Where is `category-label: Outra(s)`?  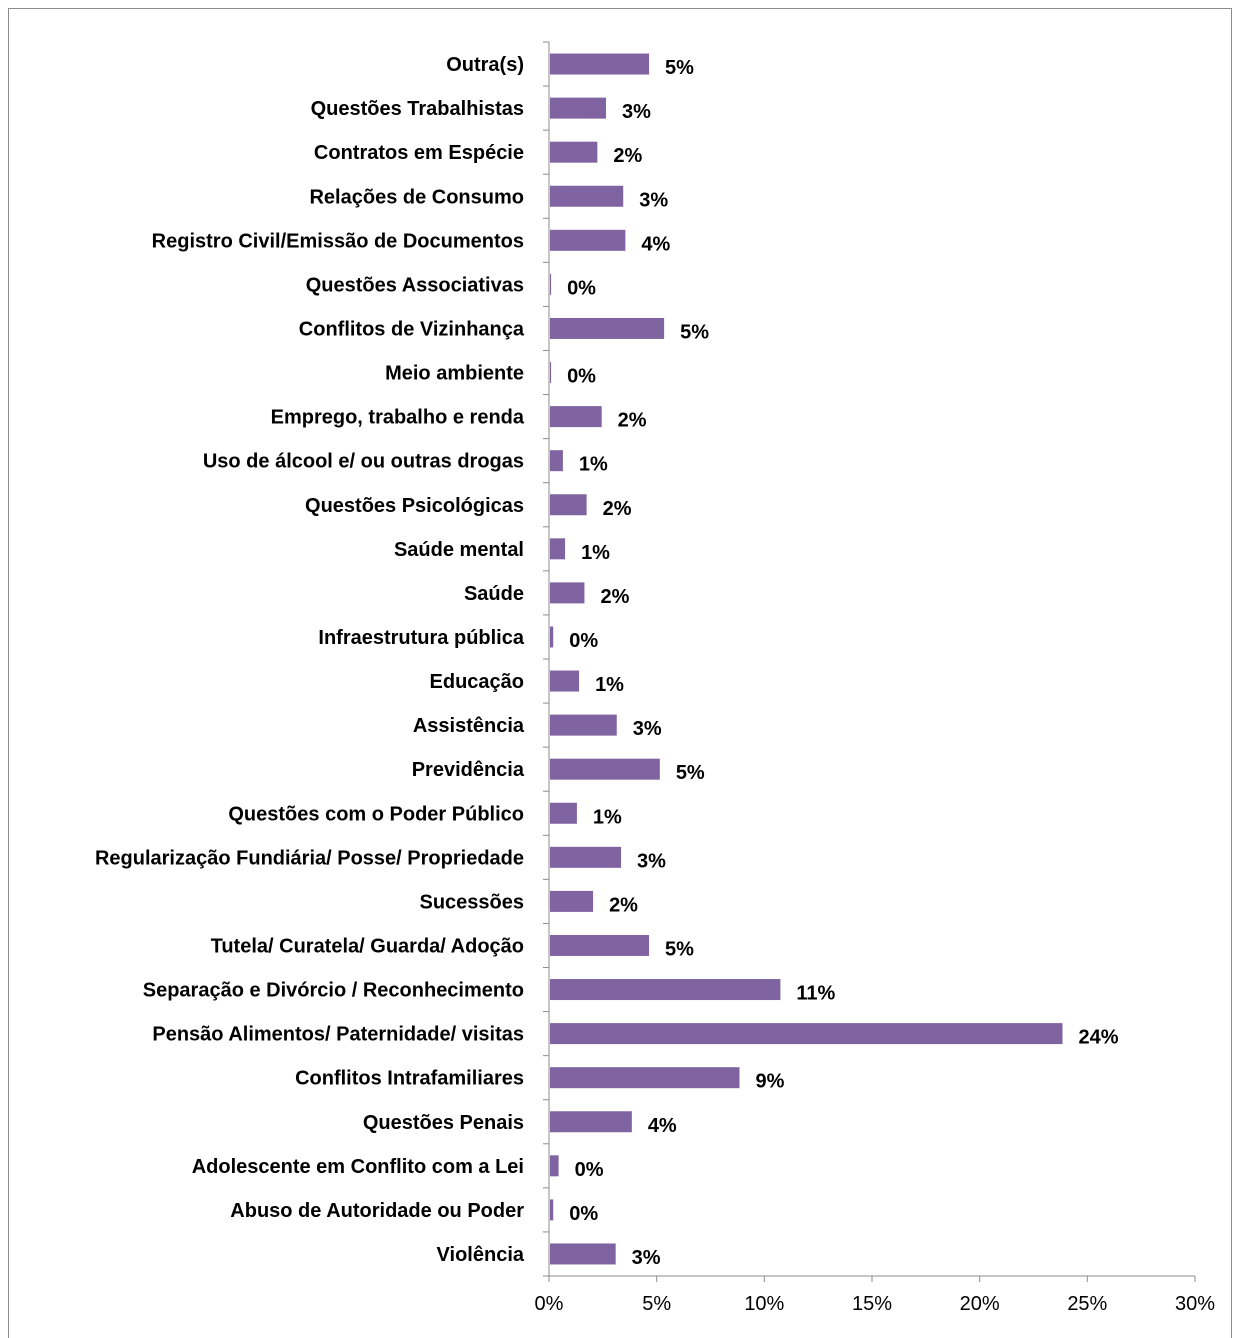
category-label: Outra(s) is located at coordinates (485, 65).